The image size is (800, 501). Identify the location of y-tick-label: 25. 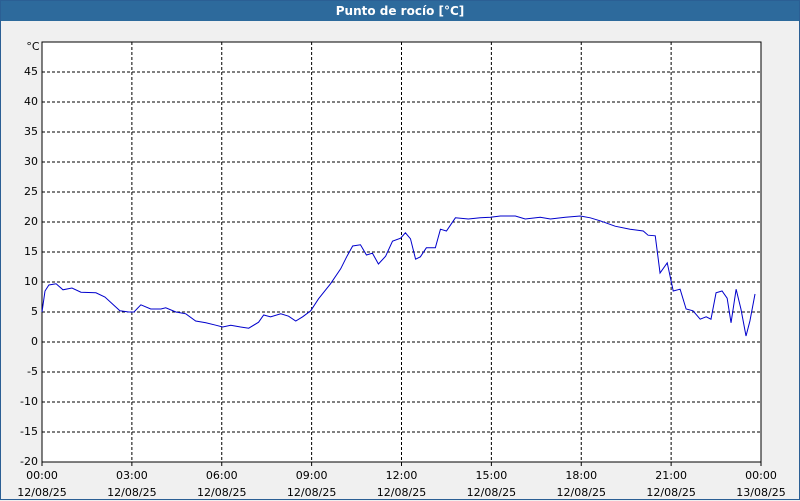
(31, 191).